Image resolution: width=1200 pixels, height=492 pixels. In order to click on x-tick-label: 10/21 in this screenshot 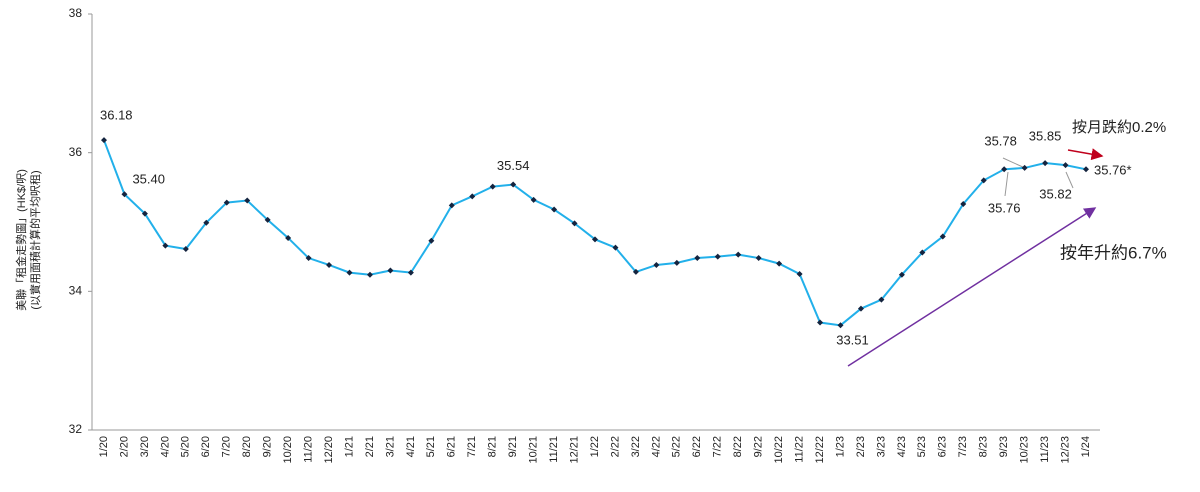, I will do `click(534, 450)`.